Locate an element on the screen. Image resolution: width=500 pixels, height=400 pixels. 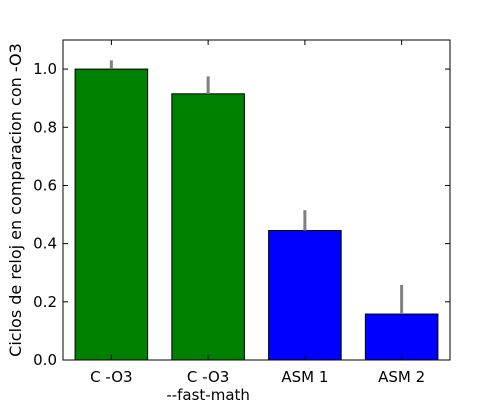
y-tick-label: 0.4 is located at coordinates (45, 244).